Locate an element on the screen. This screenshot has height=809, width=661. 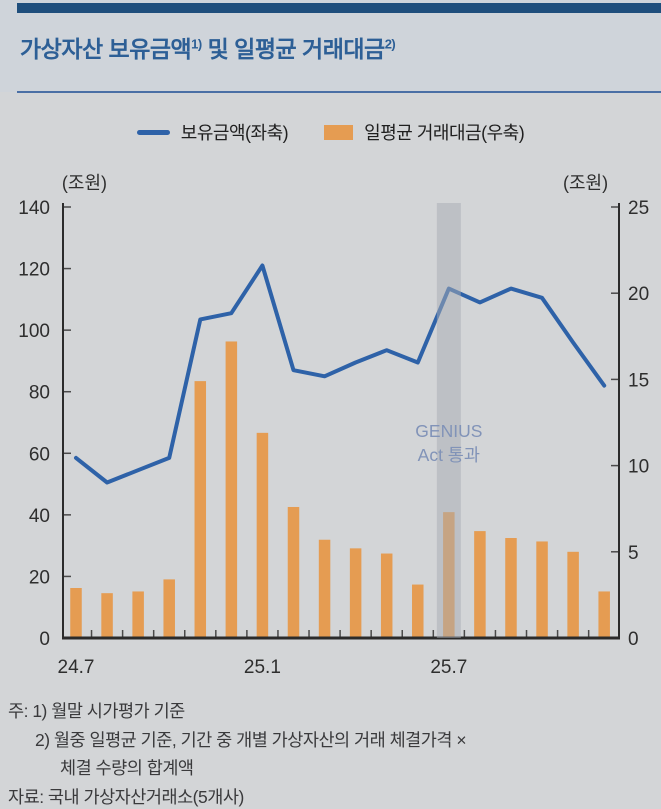
x-axis-label-25.1: 25.1 is located at coordinates (262, 667).